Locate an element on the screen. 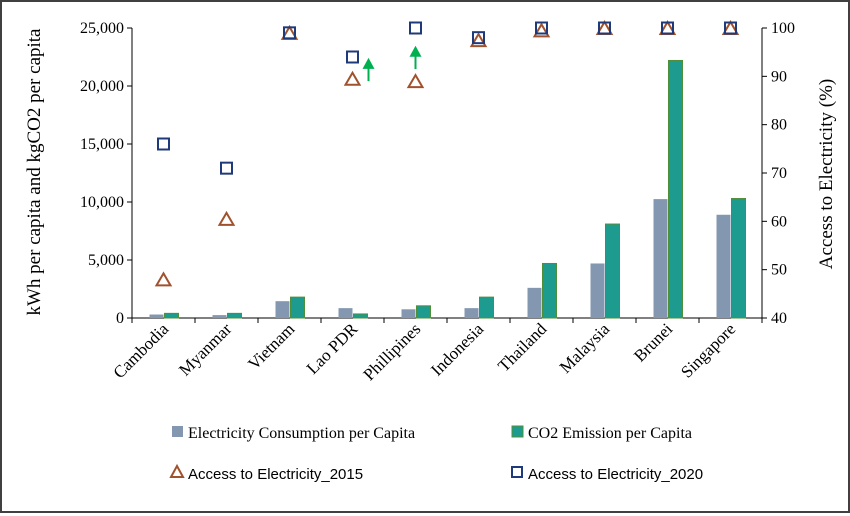 The width and height of the screenshot is (850, 516). legend-label: Electricity Consumption per Capita is located at coordinates (301, 433).